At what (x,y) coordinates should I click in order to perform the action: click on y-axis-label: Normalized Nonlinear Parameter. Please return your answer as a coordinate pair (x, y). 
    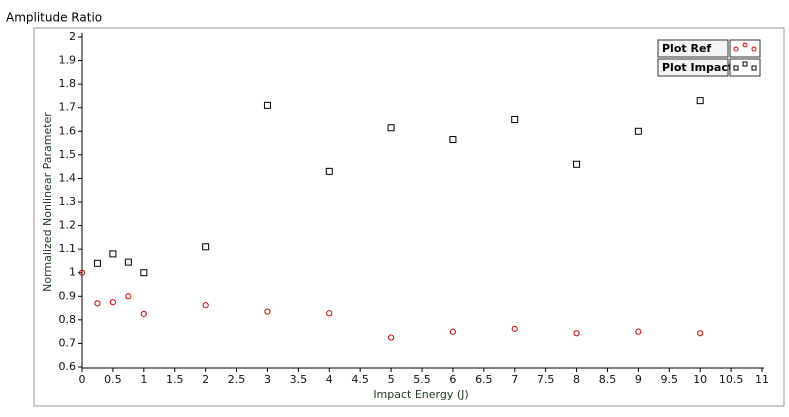
    Looking at the image, I should click on (47, 202).